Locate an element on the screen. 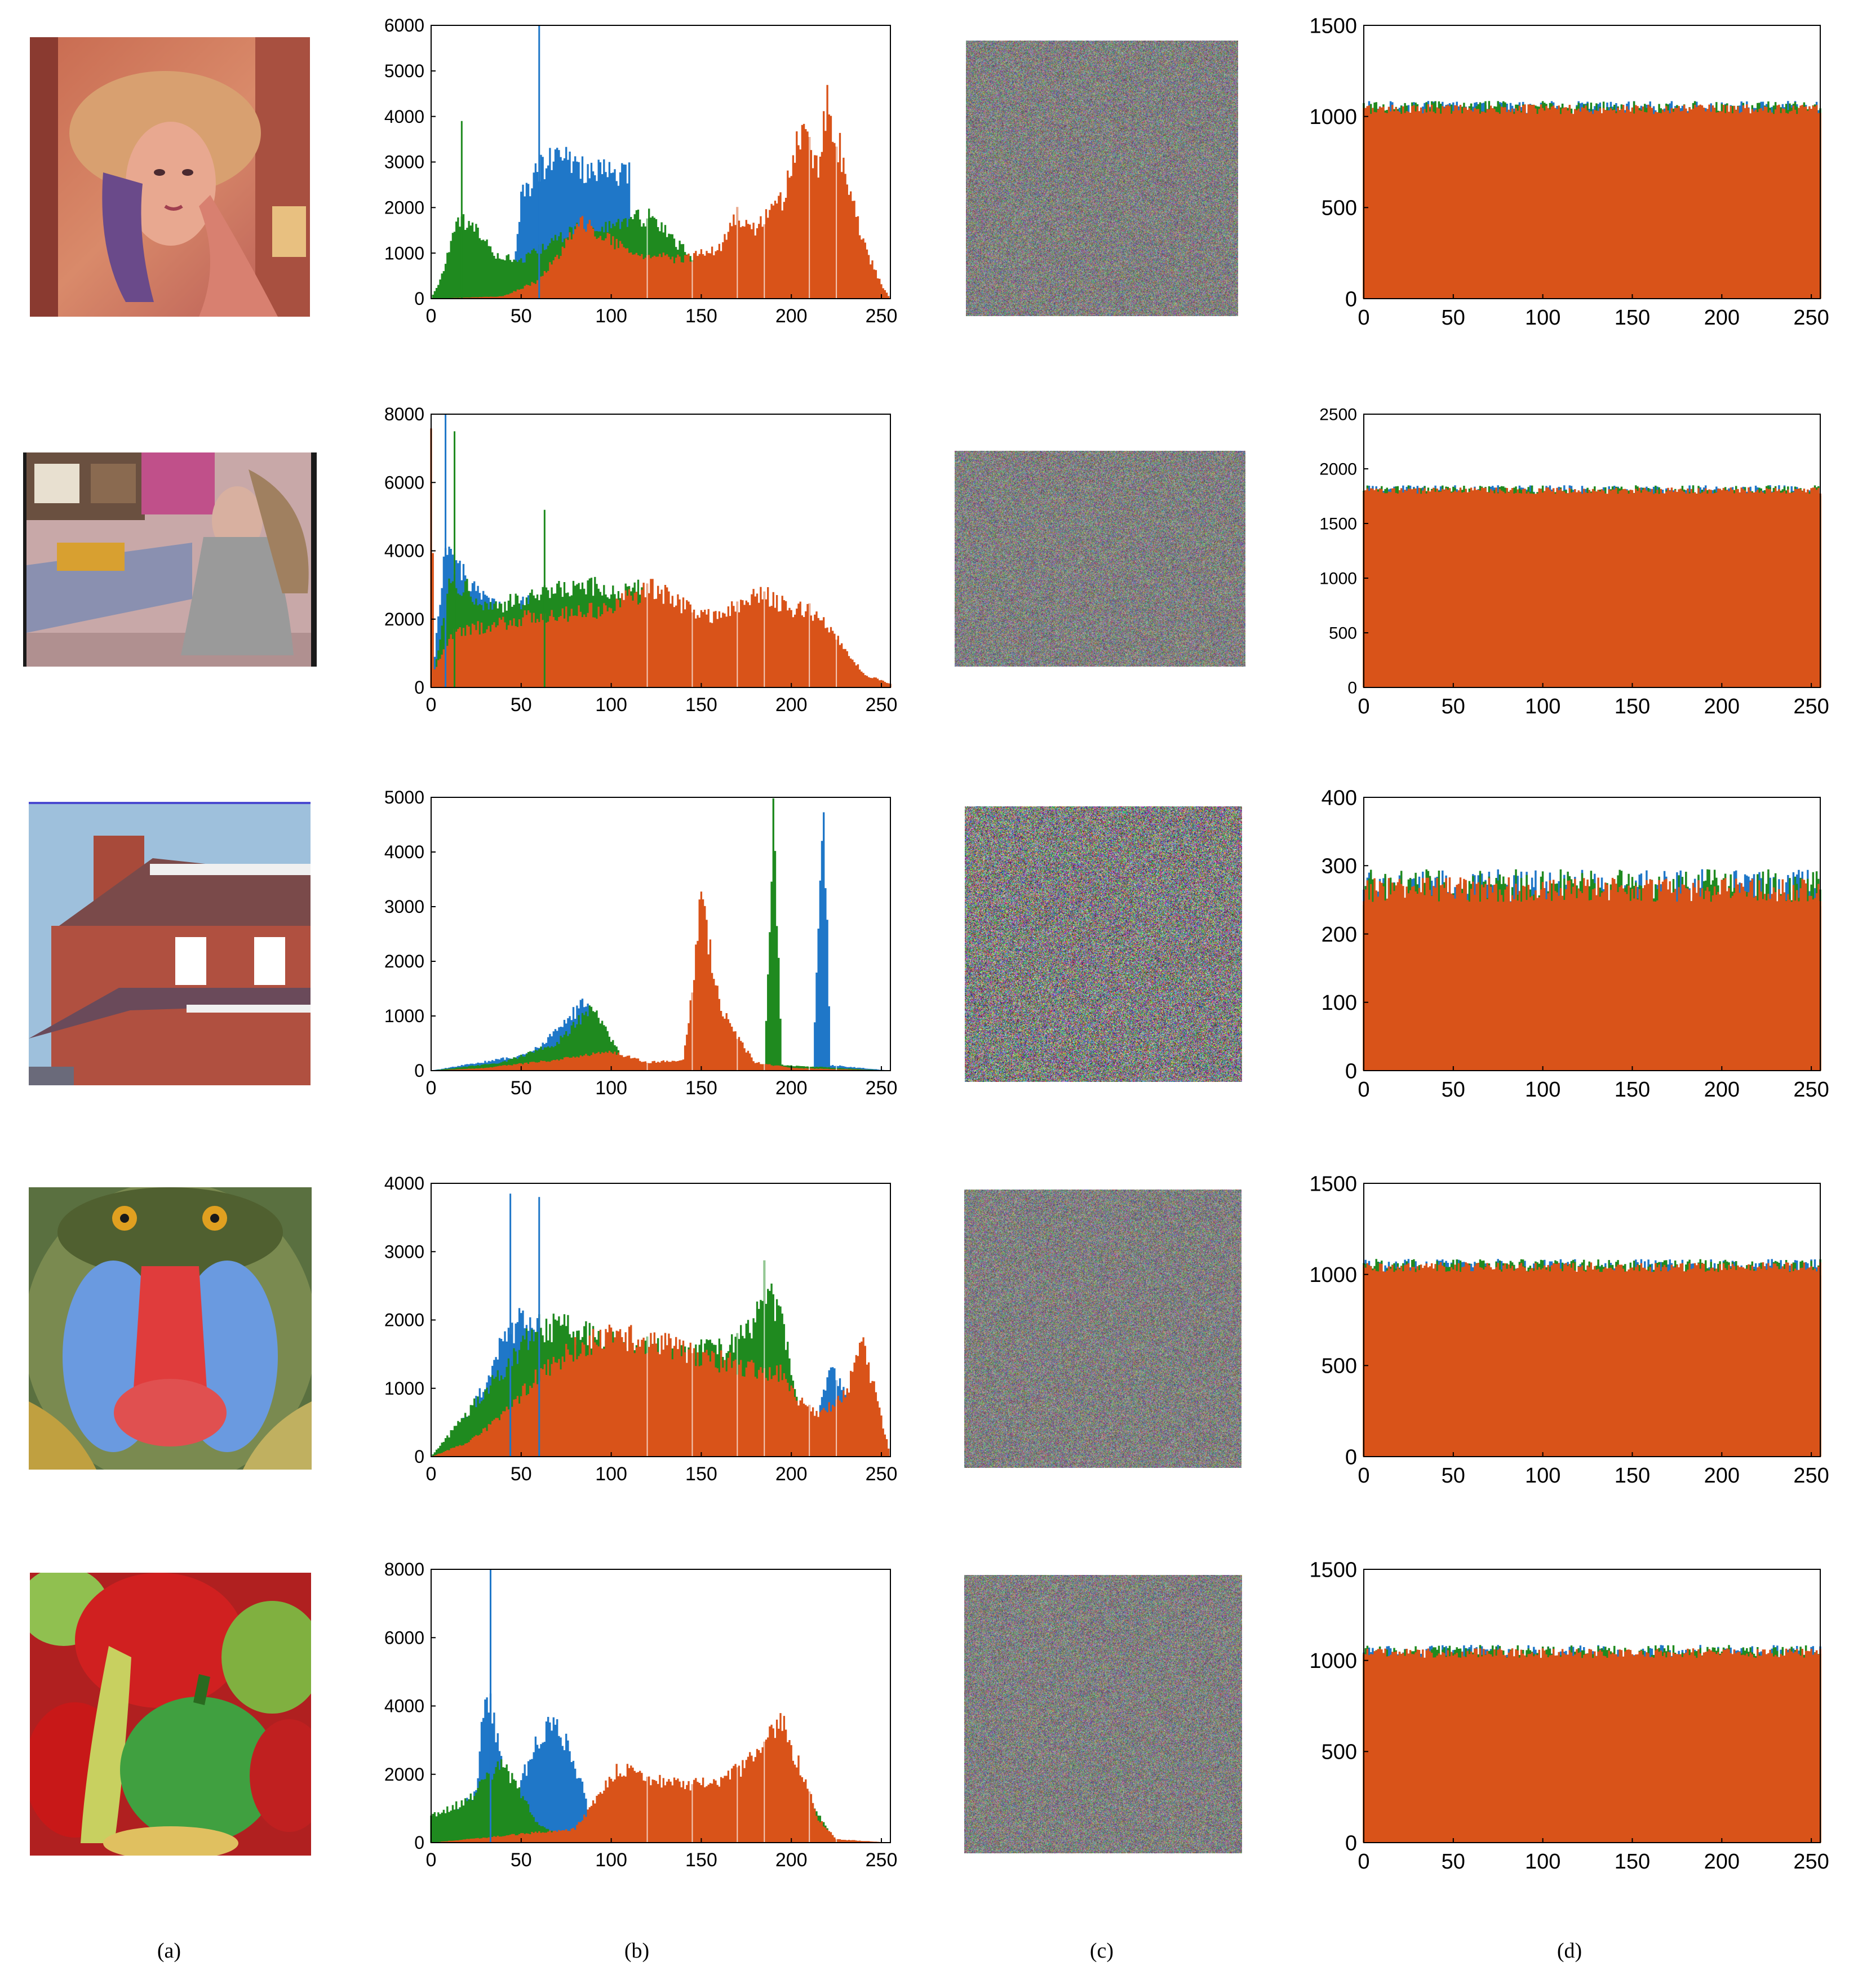 Image resolution: width=1849 pixels, height=1988 pixels. histogram-original-2-svg: 0 2000 4000 6000 8000 0 50 100 150 200 250 is located at coordinates (641, 560).